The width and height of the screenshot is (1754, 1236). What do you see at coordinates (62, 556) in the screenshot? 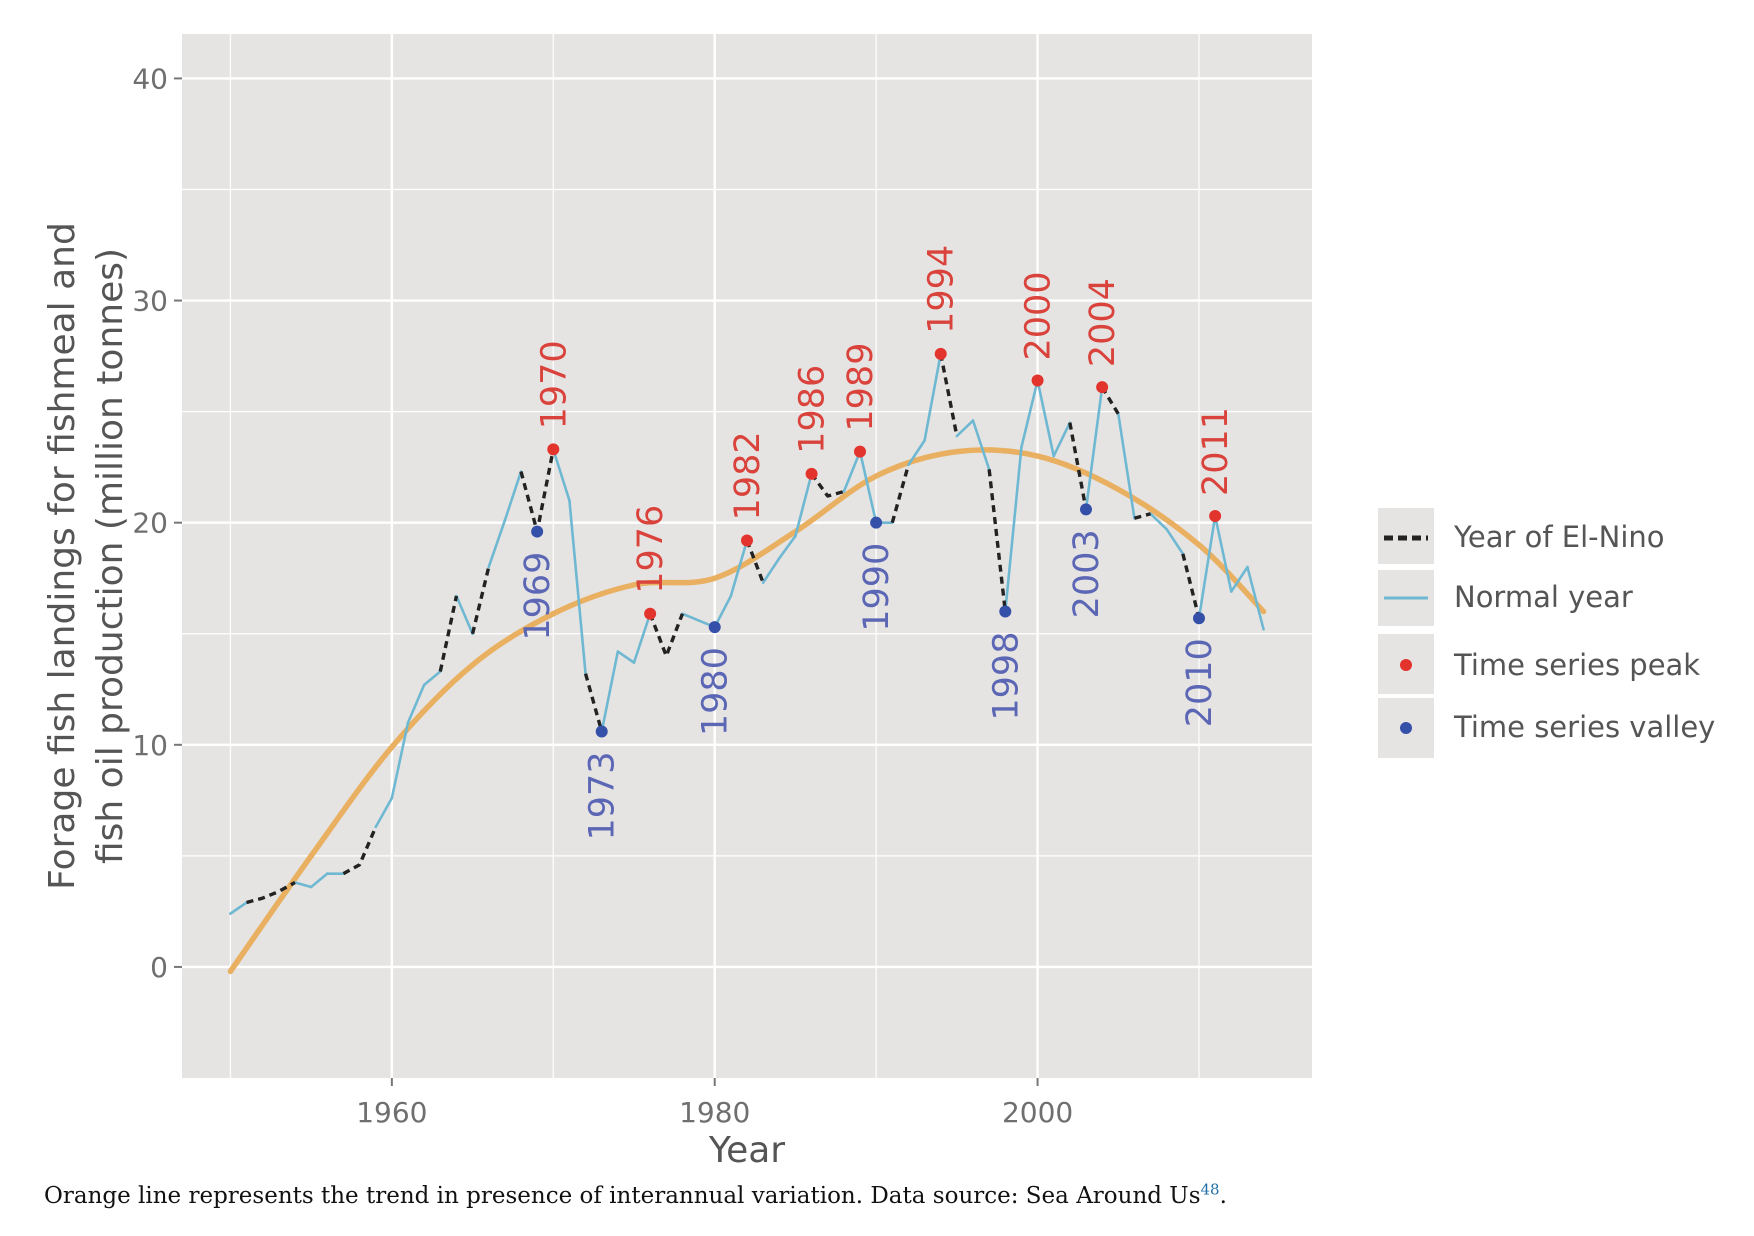
I see `y-axis-title-line-1: Forage fish landings for fishmeal and` at bounding box center [62, 556].